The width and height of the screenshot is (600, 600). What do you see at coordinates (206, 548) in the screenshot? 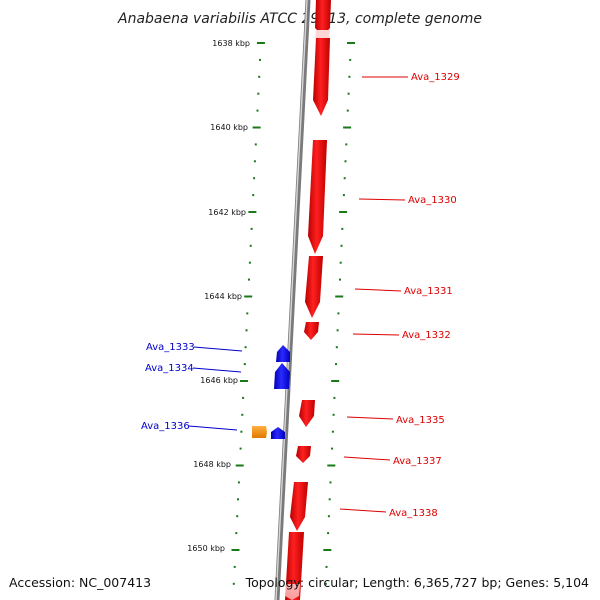
I see `scale-label-1650: 1650 kbp` at bounding box center [206, 548].